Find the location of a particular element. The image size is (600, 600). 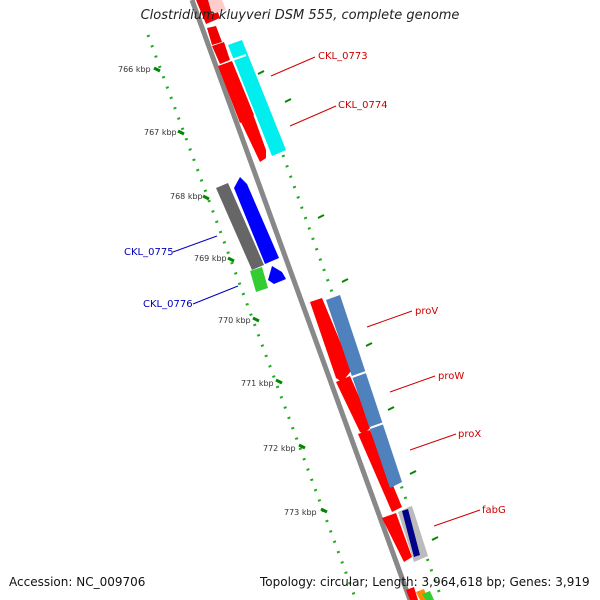

tick-769: 769 kbp is located at coordinates (214, 258).